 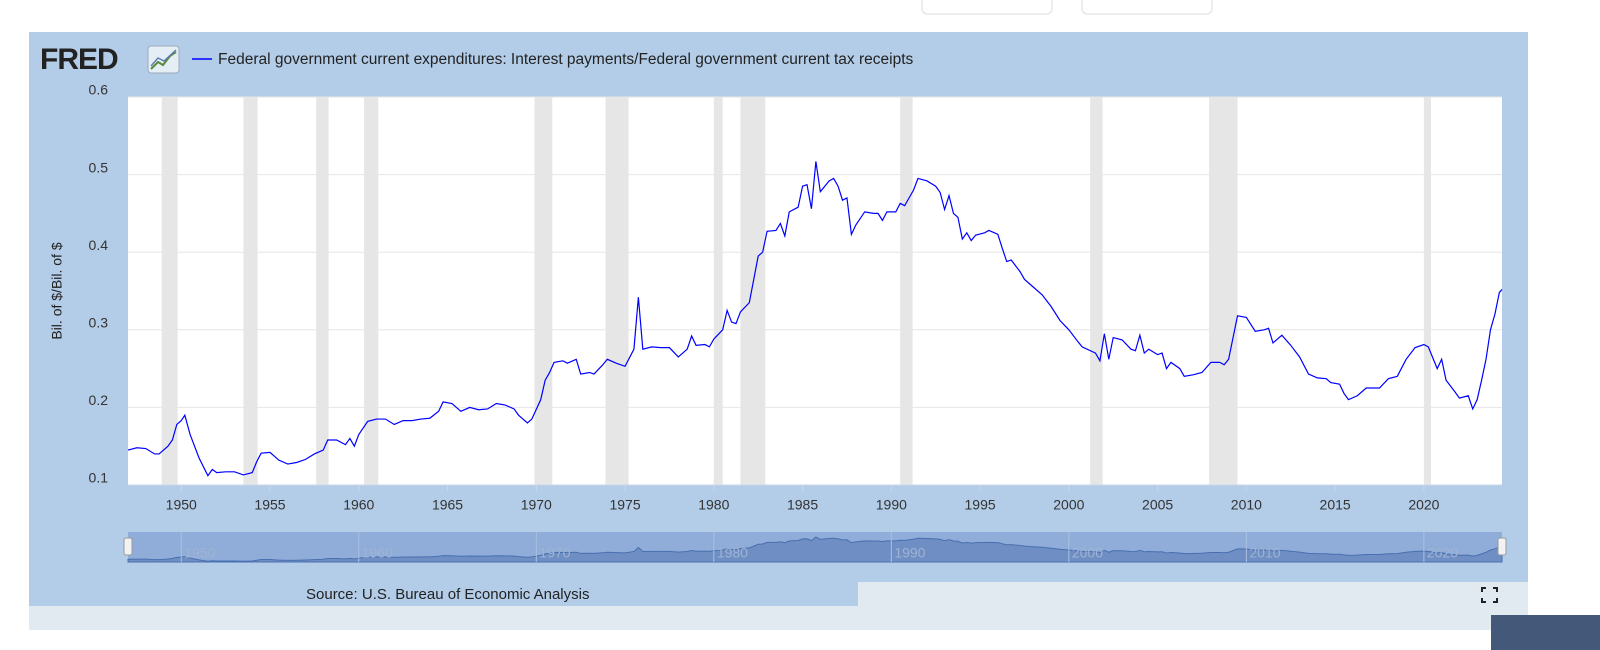 What do you see at coordinates (554, 553) in the screenshot?
I see `navigator-label: 1970` at bounding box center [554, 553].